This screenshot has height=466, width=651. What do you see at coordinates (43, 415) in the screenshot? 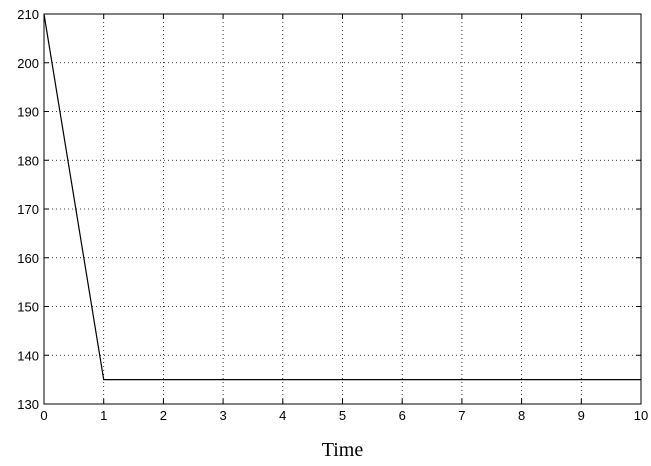
I see `x-tick-label: 0` at bounding box center [43, 415].